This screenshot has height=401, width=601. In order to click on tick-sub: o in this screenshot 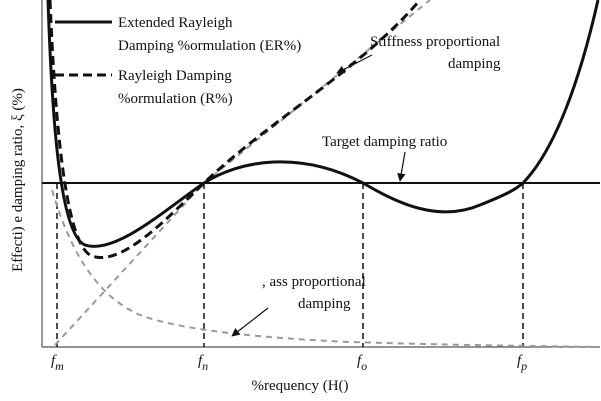, I will do `click(364, 366)`.